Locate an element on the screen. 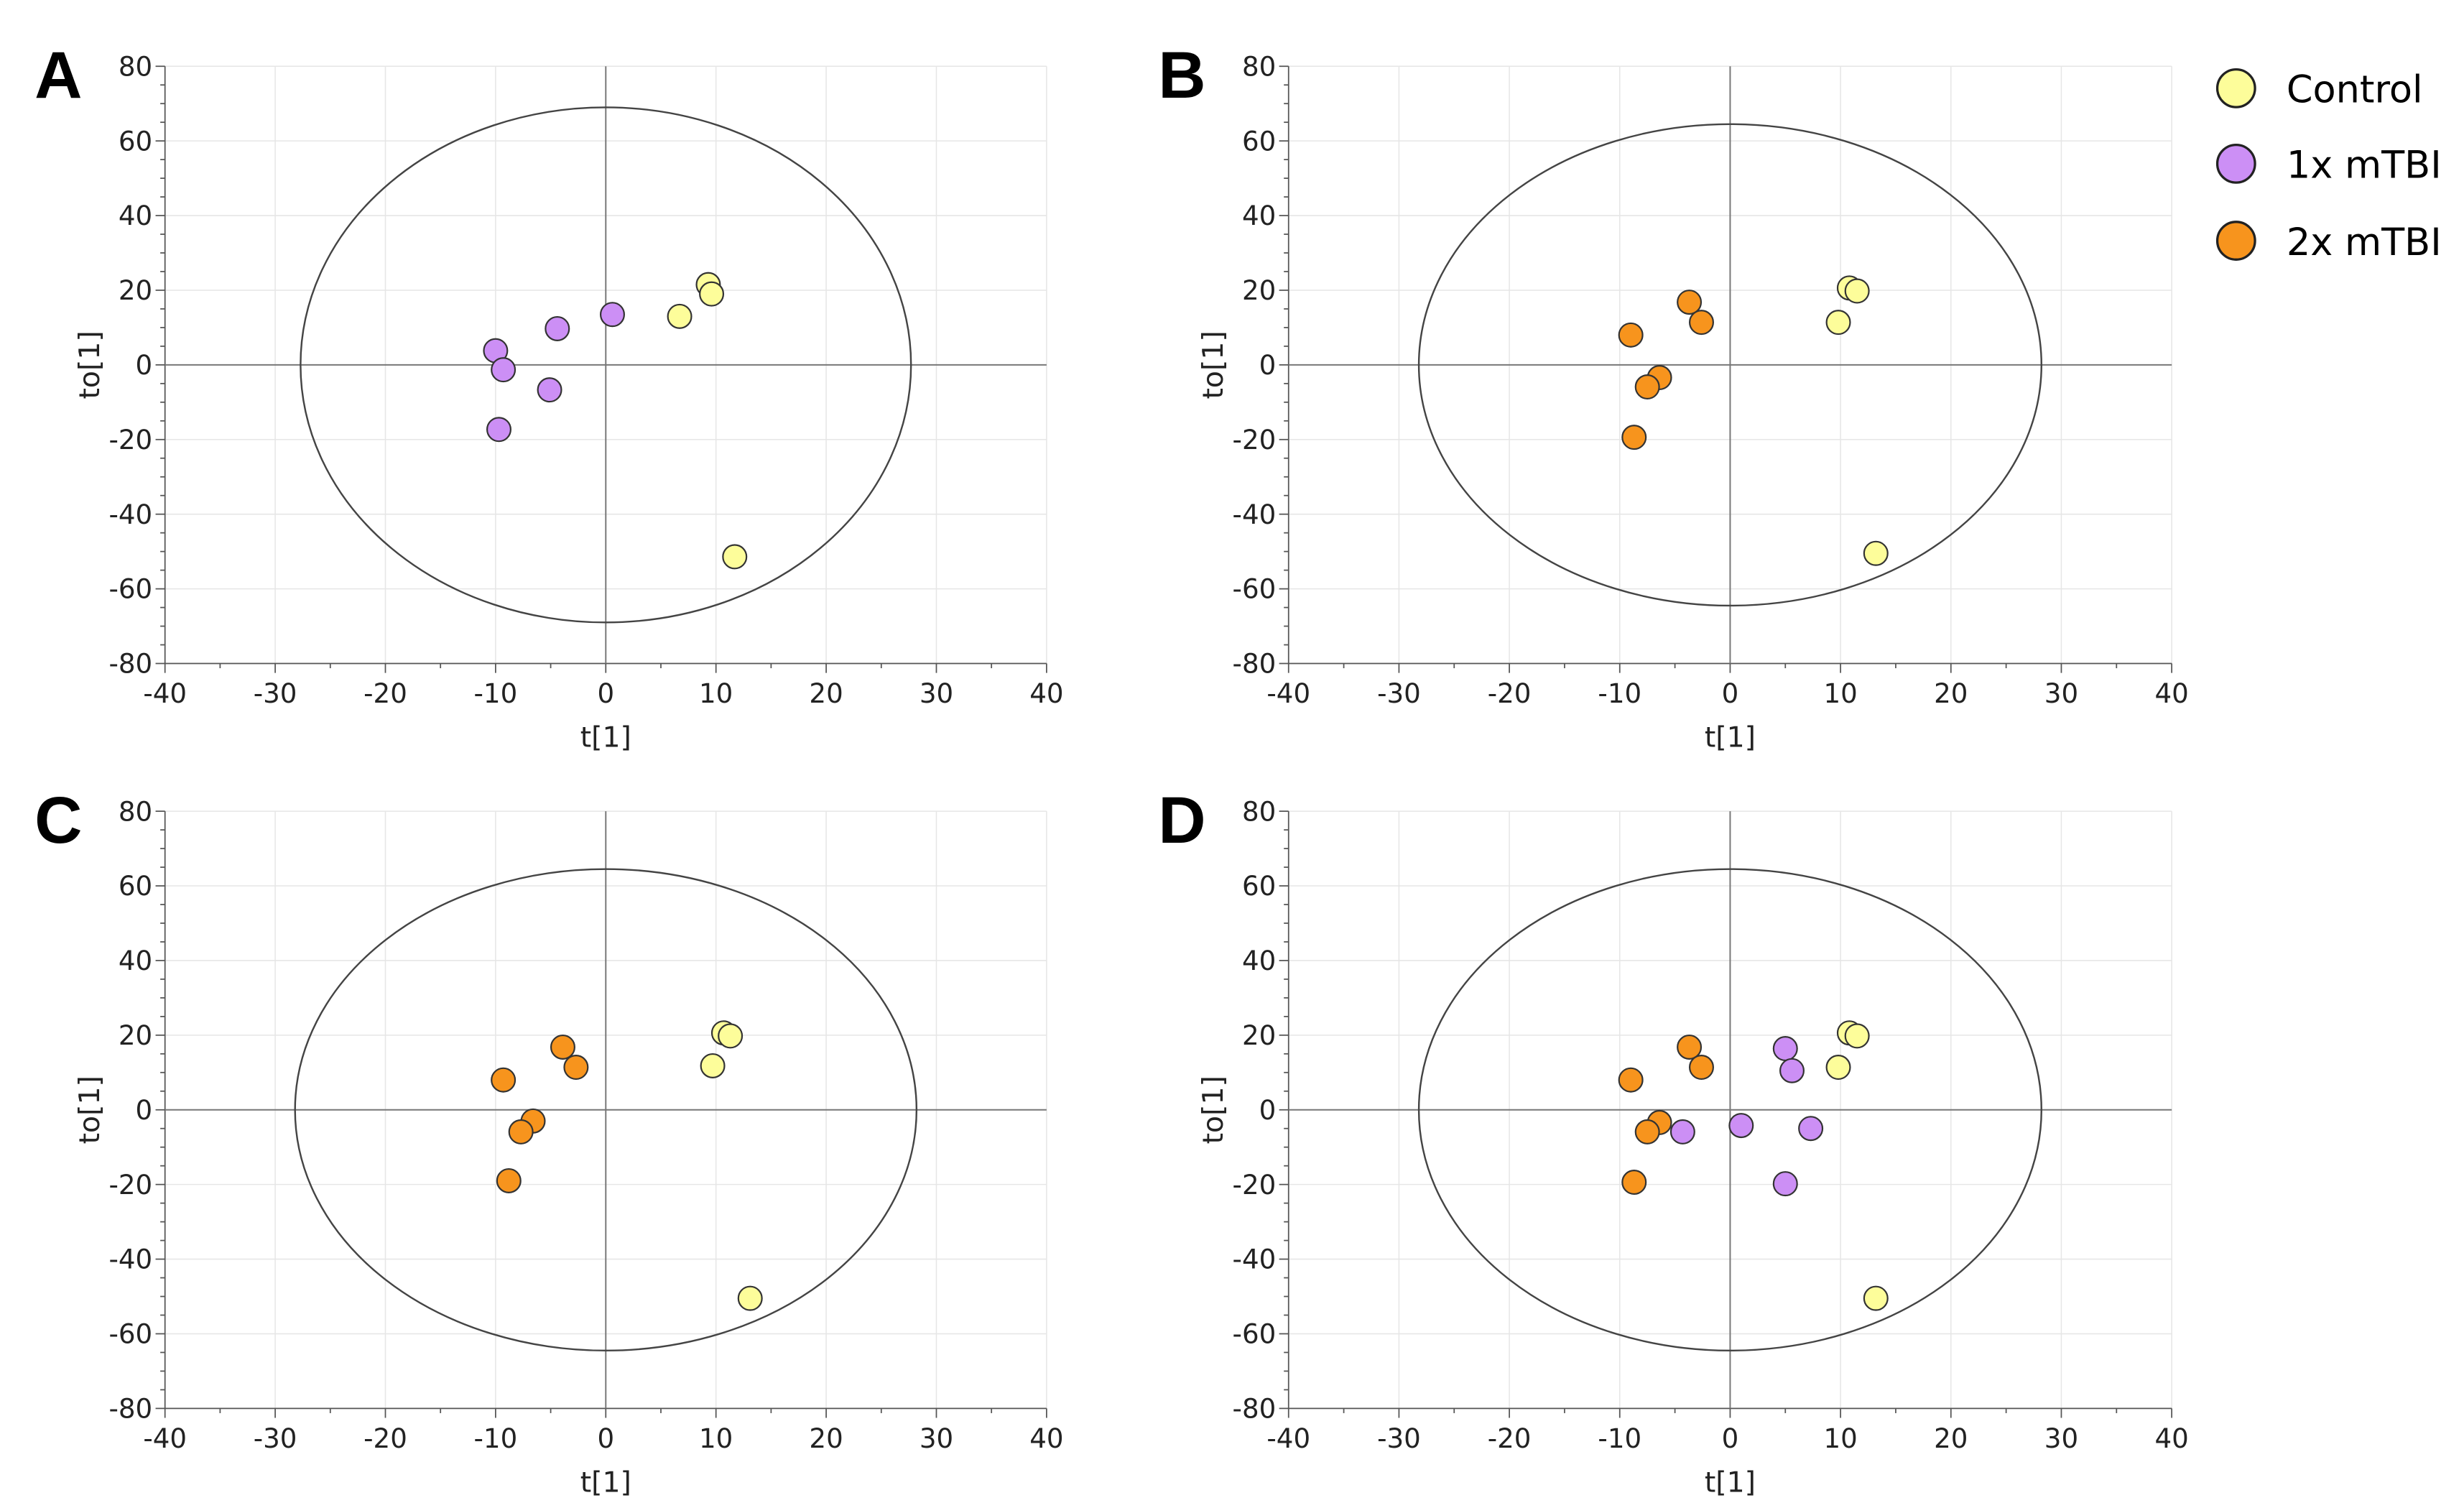 The width and height of the screenshot is (2464, 1503). panel-letter: B is located at coordinates (1181, 75).